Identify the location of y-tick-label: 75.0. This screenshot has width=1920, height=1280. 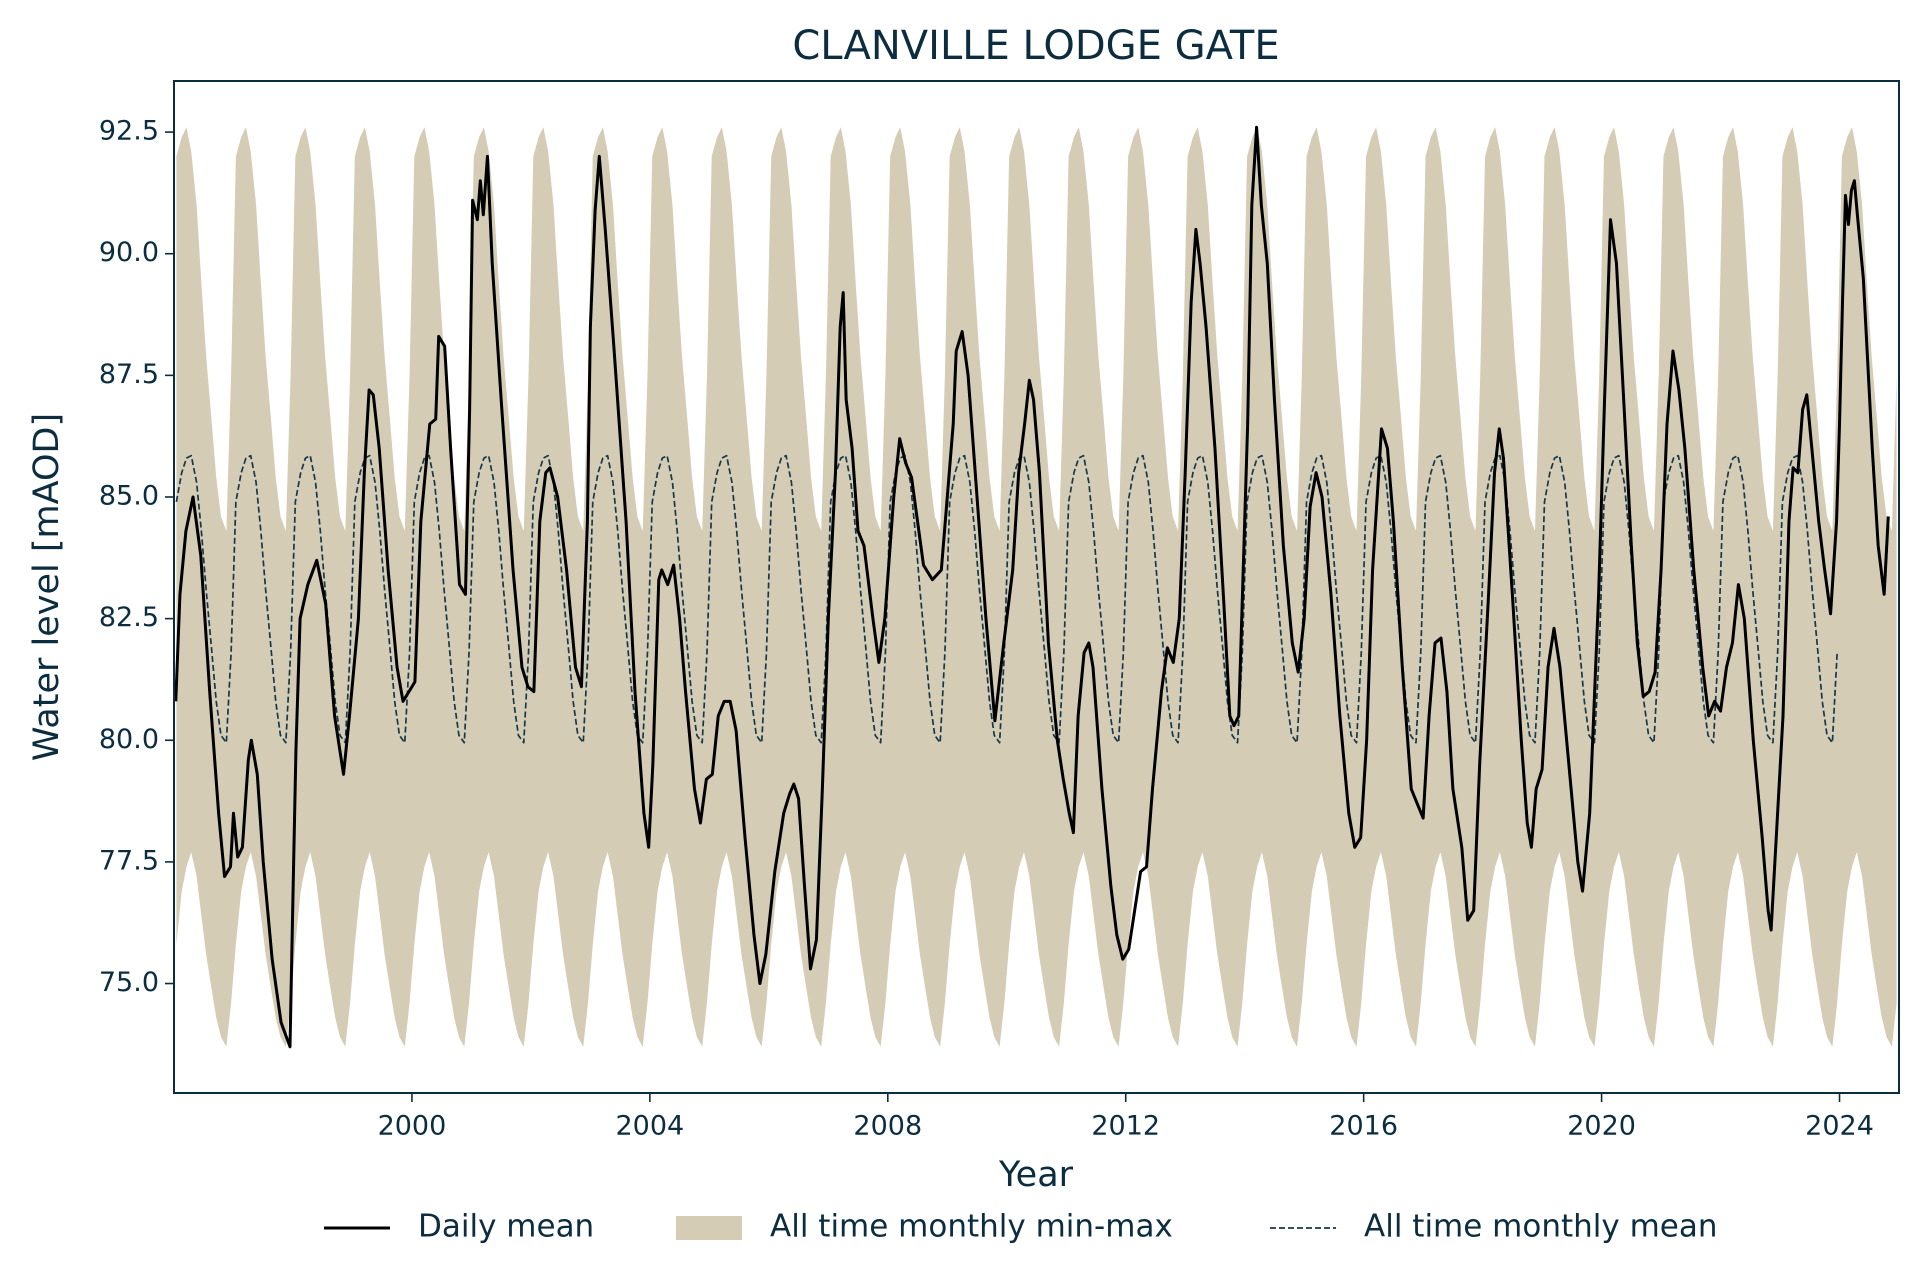
(129, 982).